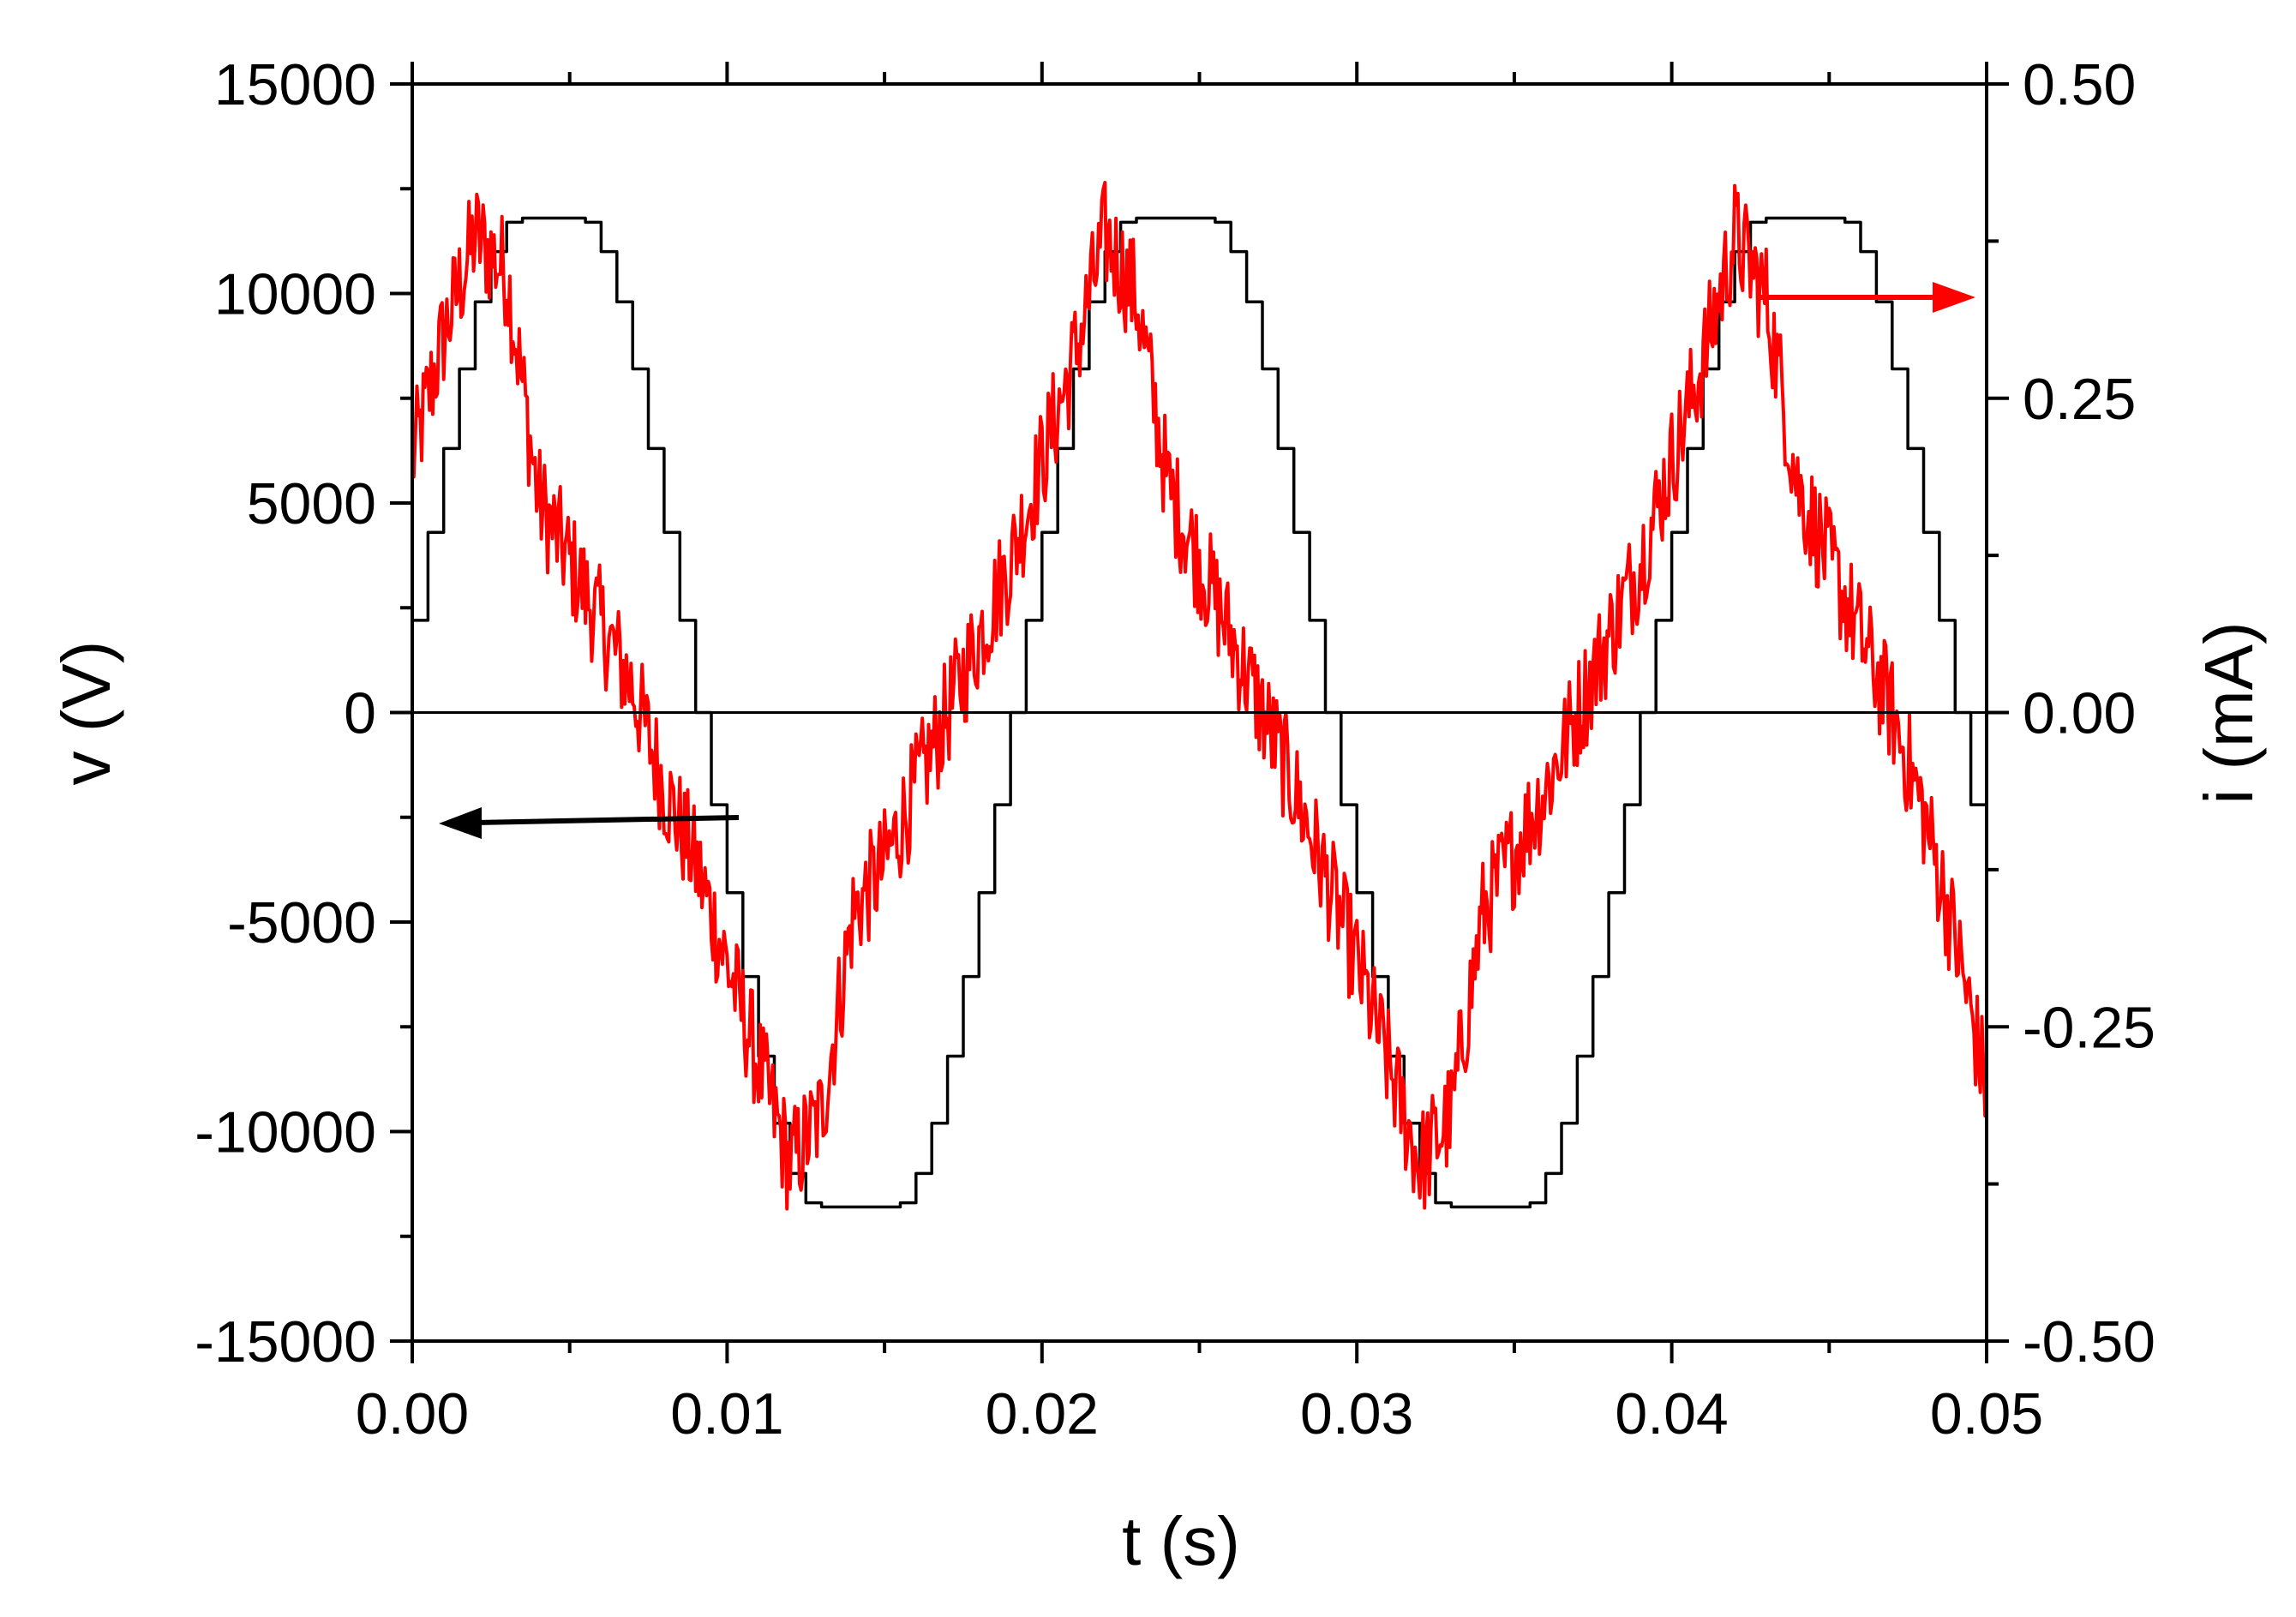 The width and height of the screenshot is (2296, 1617). I want to click on x-tick-label: 0.00, so click(412, 1413).